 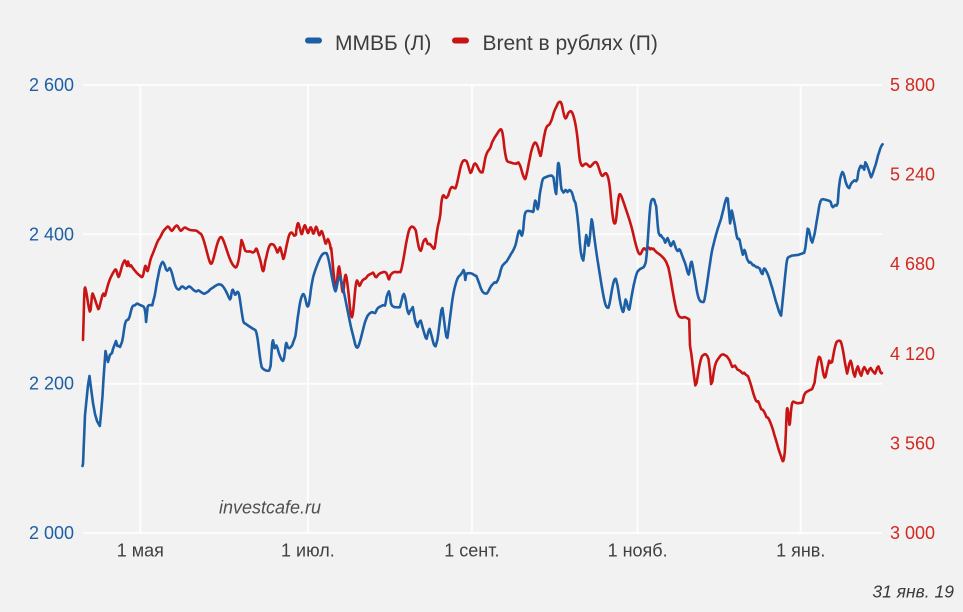 I want to click on svg-text: 4 120, so click(x=912, y=354).